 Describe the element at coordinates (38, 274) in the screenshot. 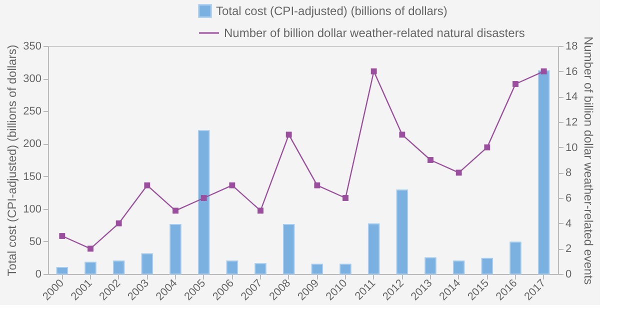

I see `y-tick-label: 0` at that location.